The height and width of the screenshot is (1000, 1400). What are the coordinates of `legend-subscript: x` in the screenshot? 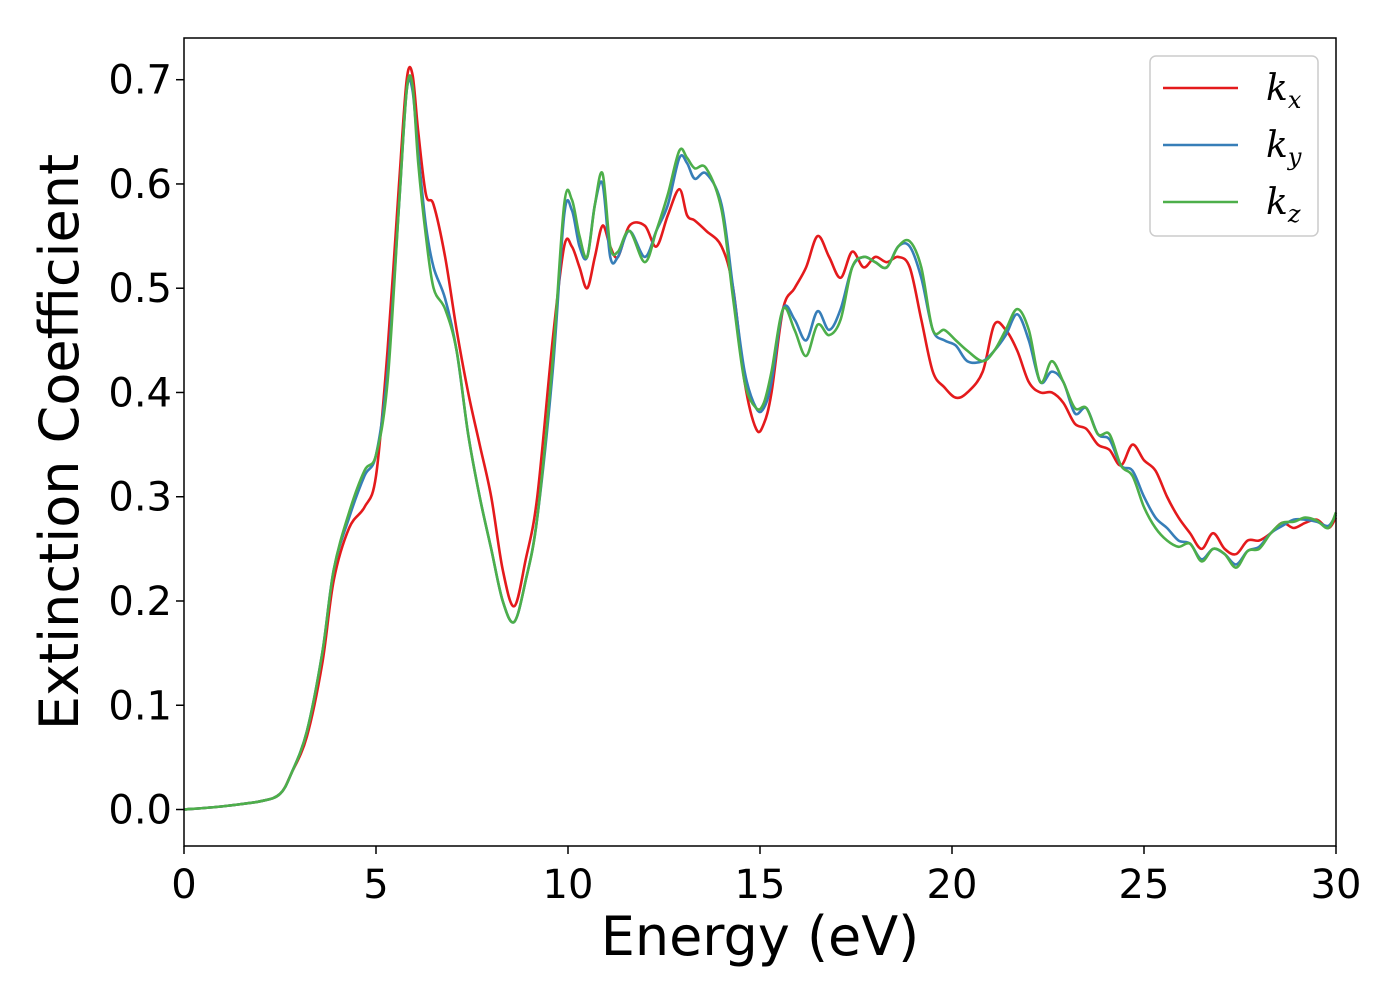 It's located at (1295, 100).